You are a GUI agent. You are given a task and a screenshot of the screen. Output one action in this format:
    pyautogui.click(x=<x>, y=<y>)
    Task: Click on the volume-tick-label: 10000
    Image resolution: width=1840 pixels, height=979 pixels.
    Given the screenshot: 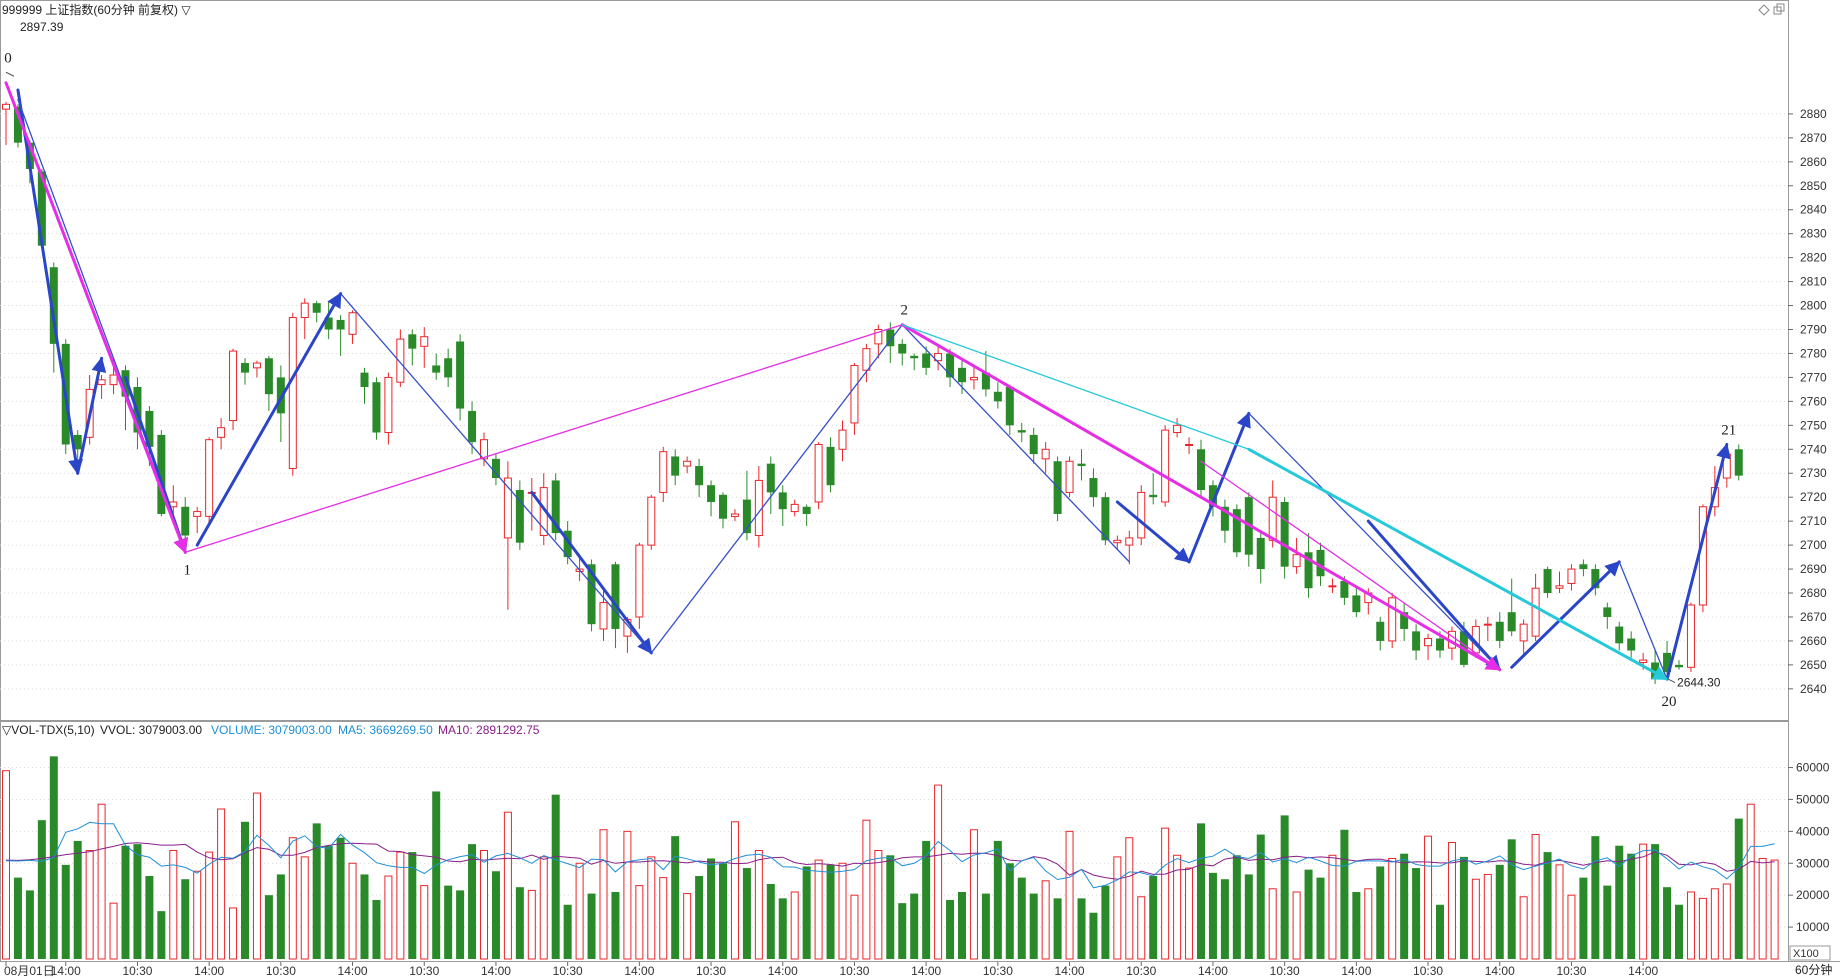 What is the action you would take?
    pyautogui.click(x=1813, y=927)
    